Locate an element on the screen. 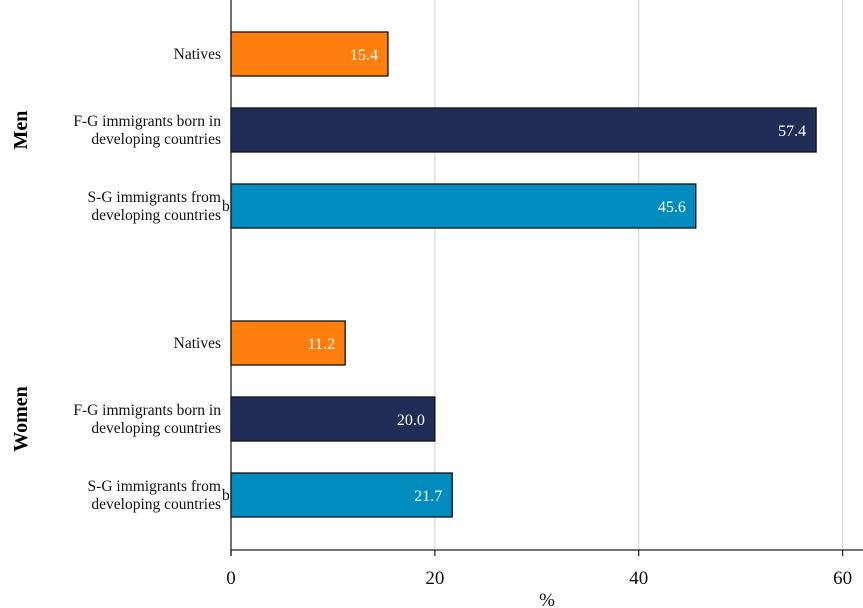 The image size is (863, 608). group-label: Women is located at coordinates (21, 419).